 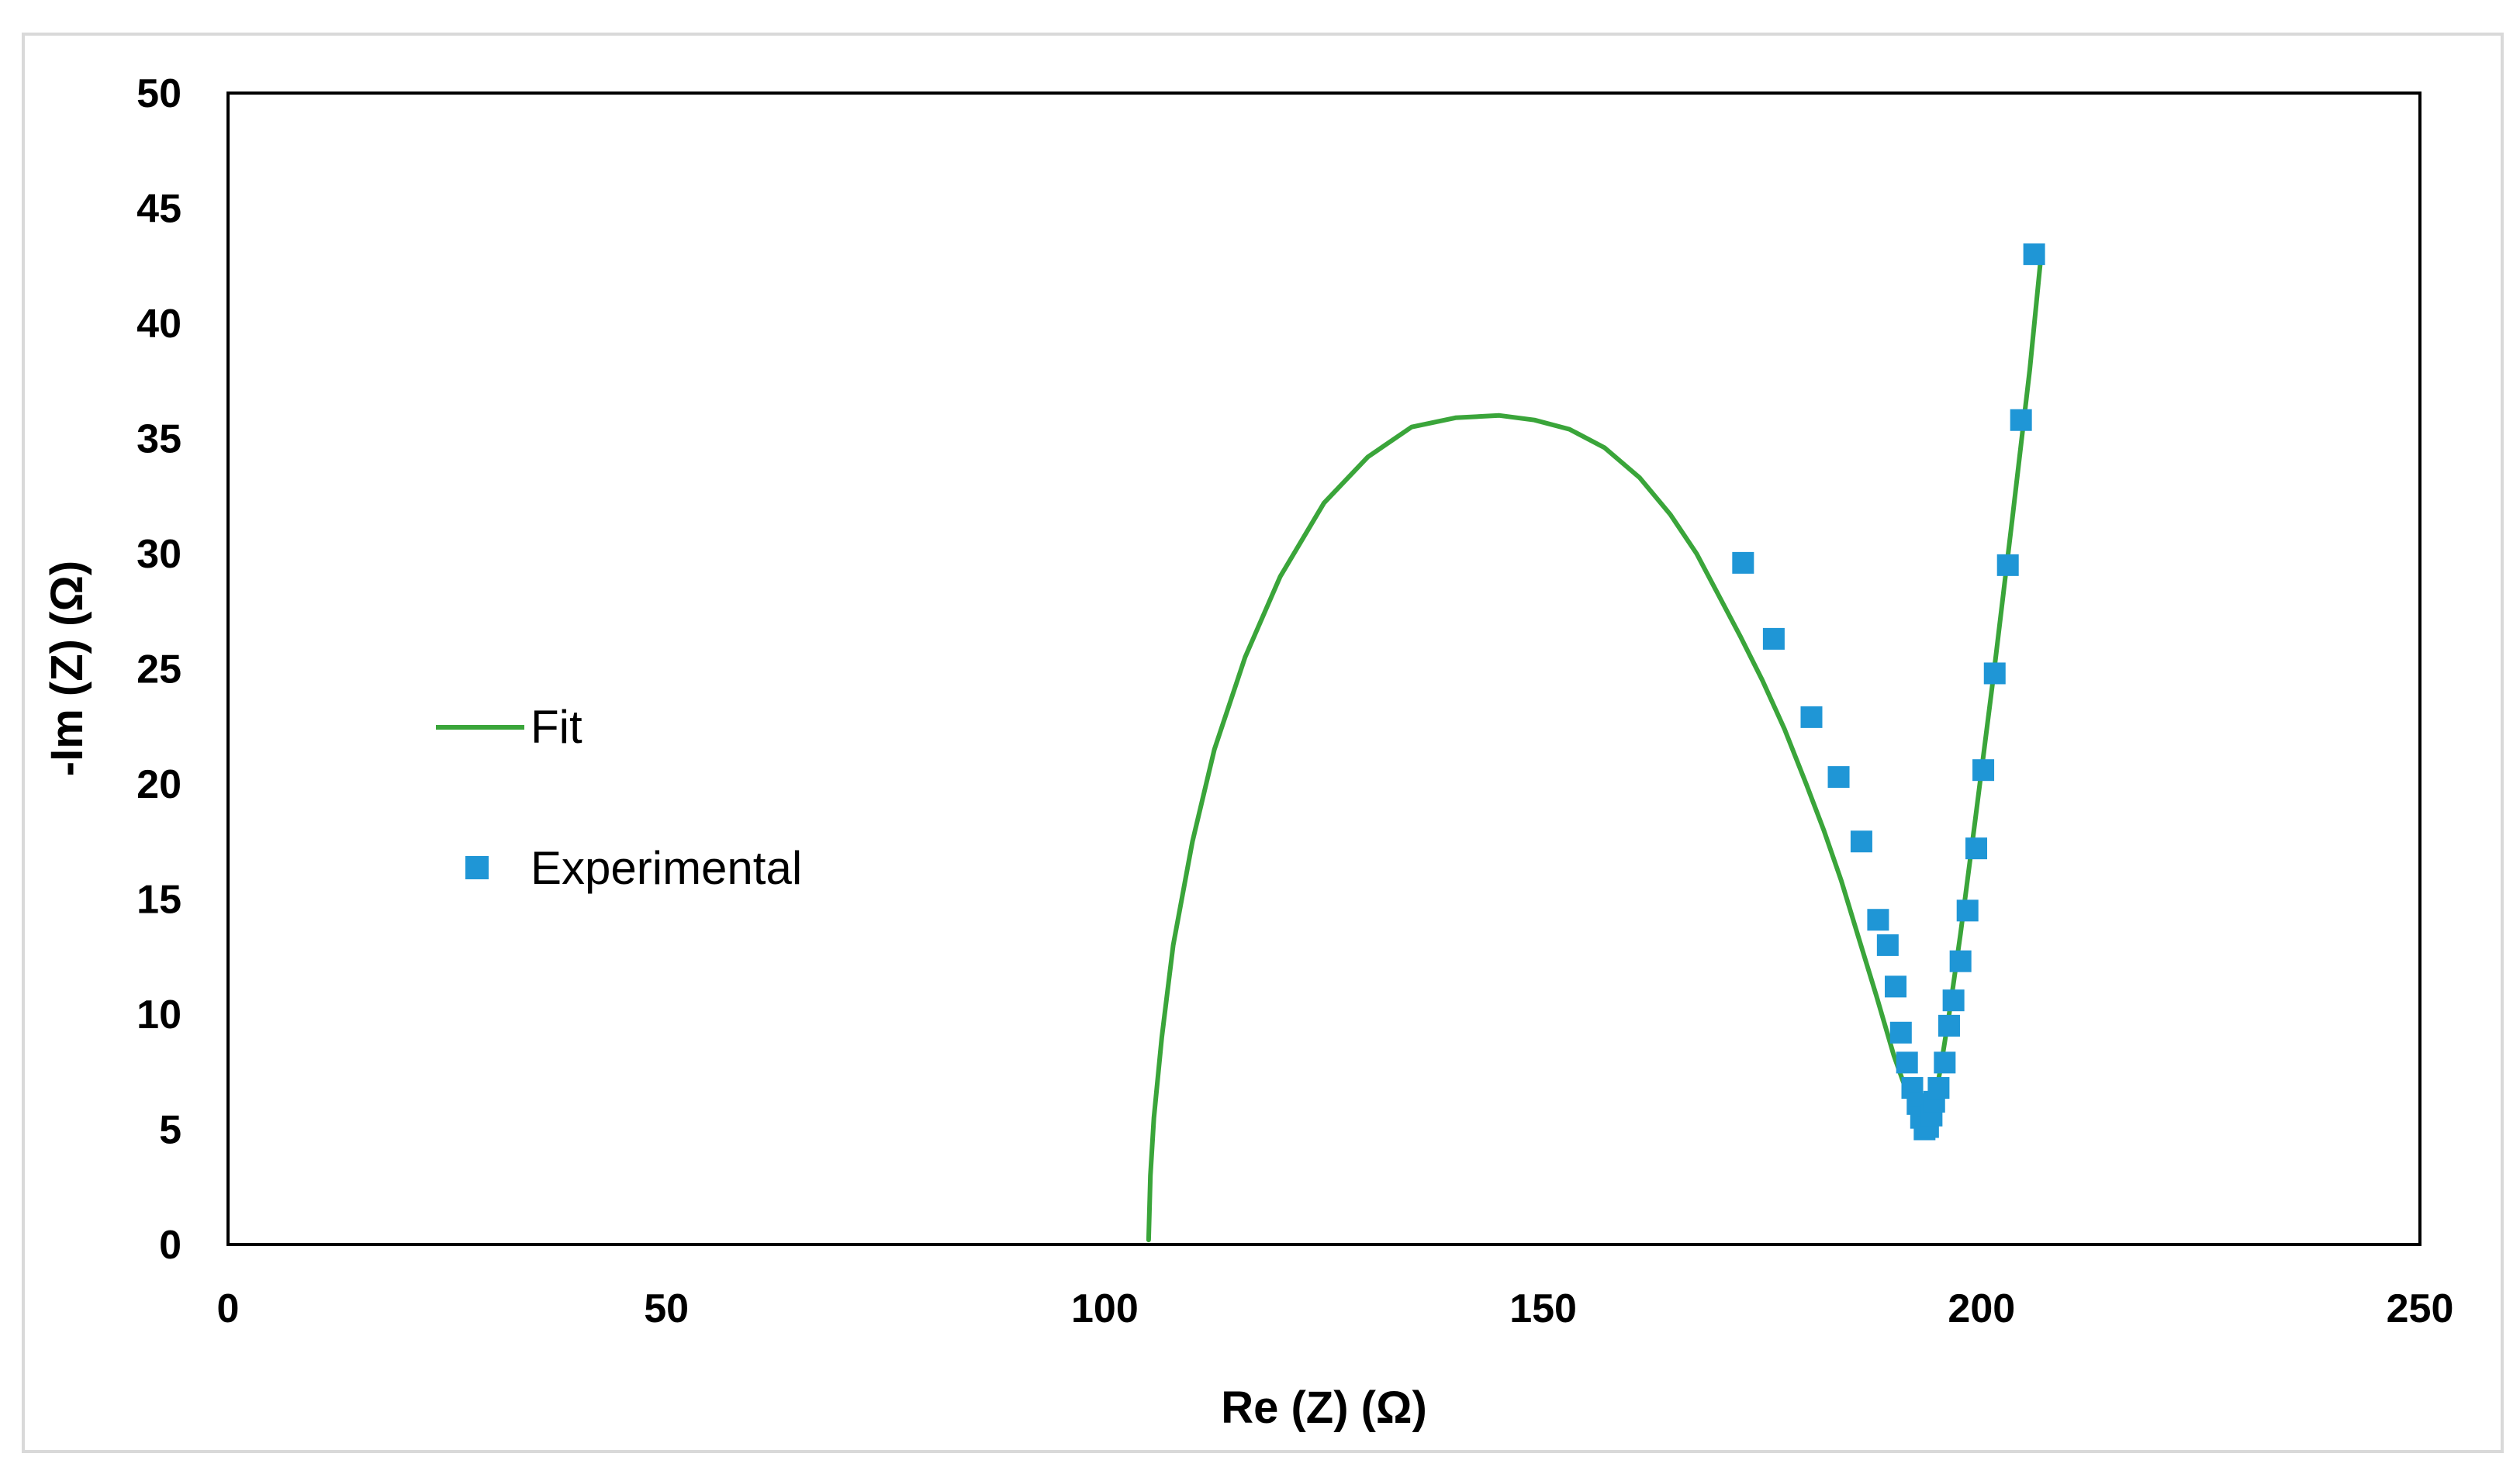 What do you see at coordinates (159, 209) in the screenshot?
I see `y-tick-label: 45` at bounding box center [159, 209].